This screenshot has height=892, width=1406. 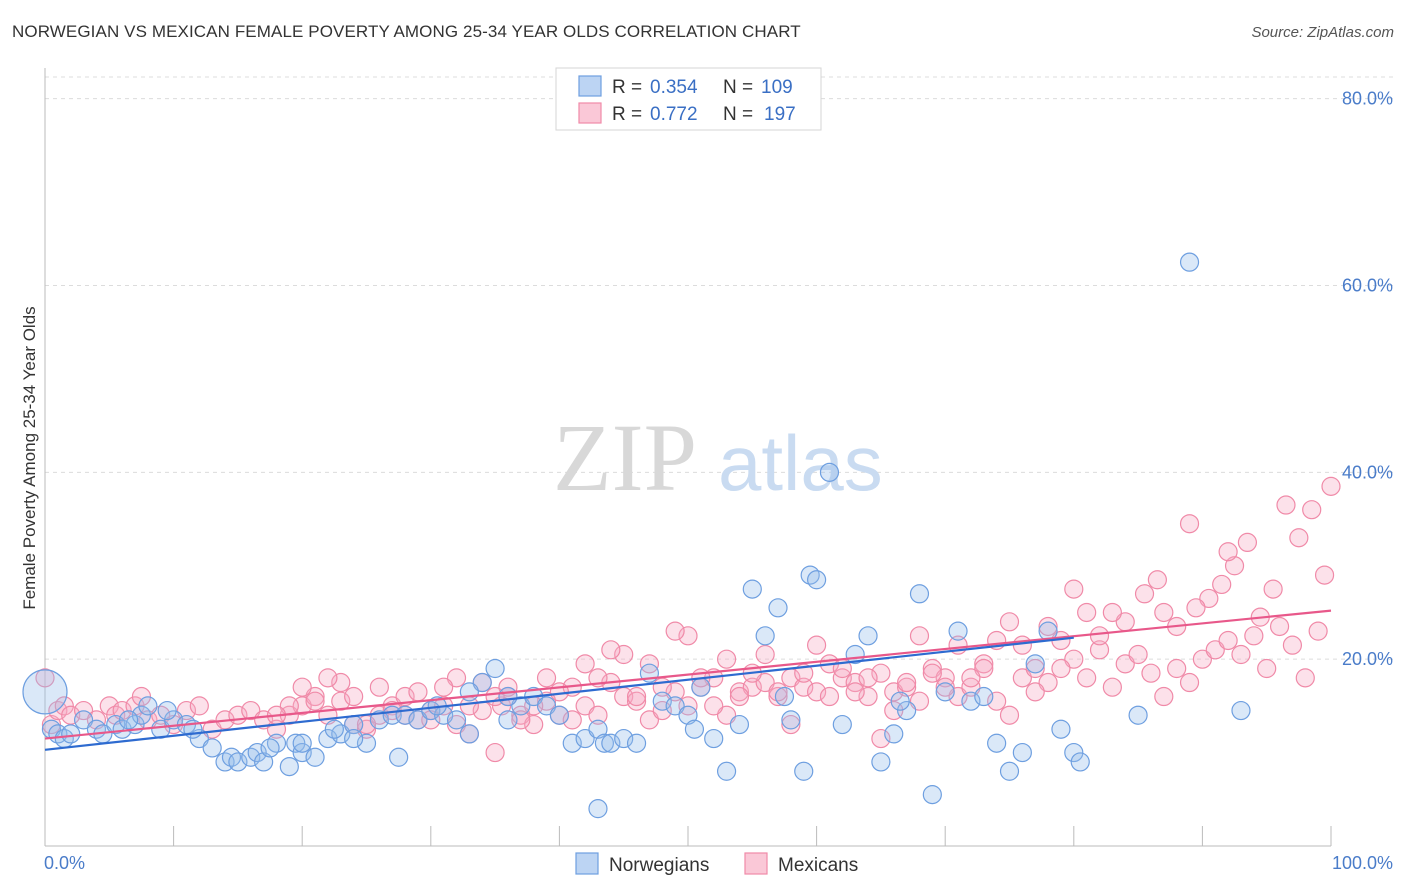 What do you see at coordinates (674, 87) in the screenshot?
I see `legend-r-value-1: 0.354` at bounding box center [674, 87].